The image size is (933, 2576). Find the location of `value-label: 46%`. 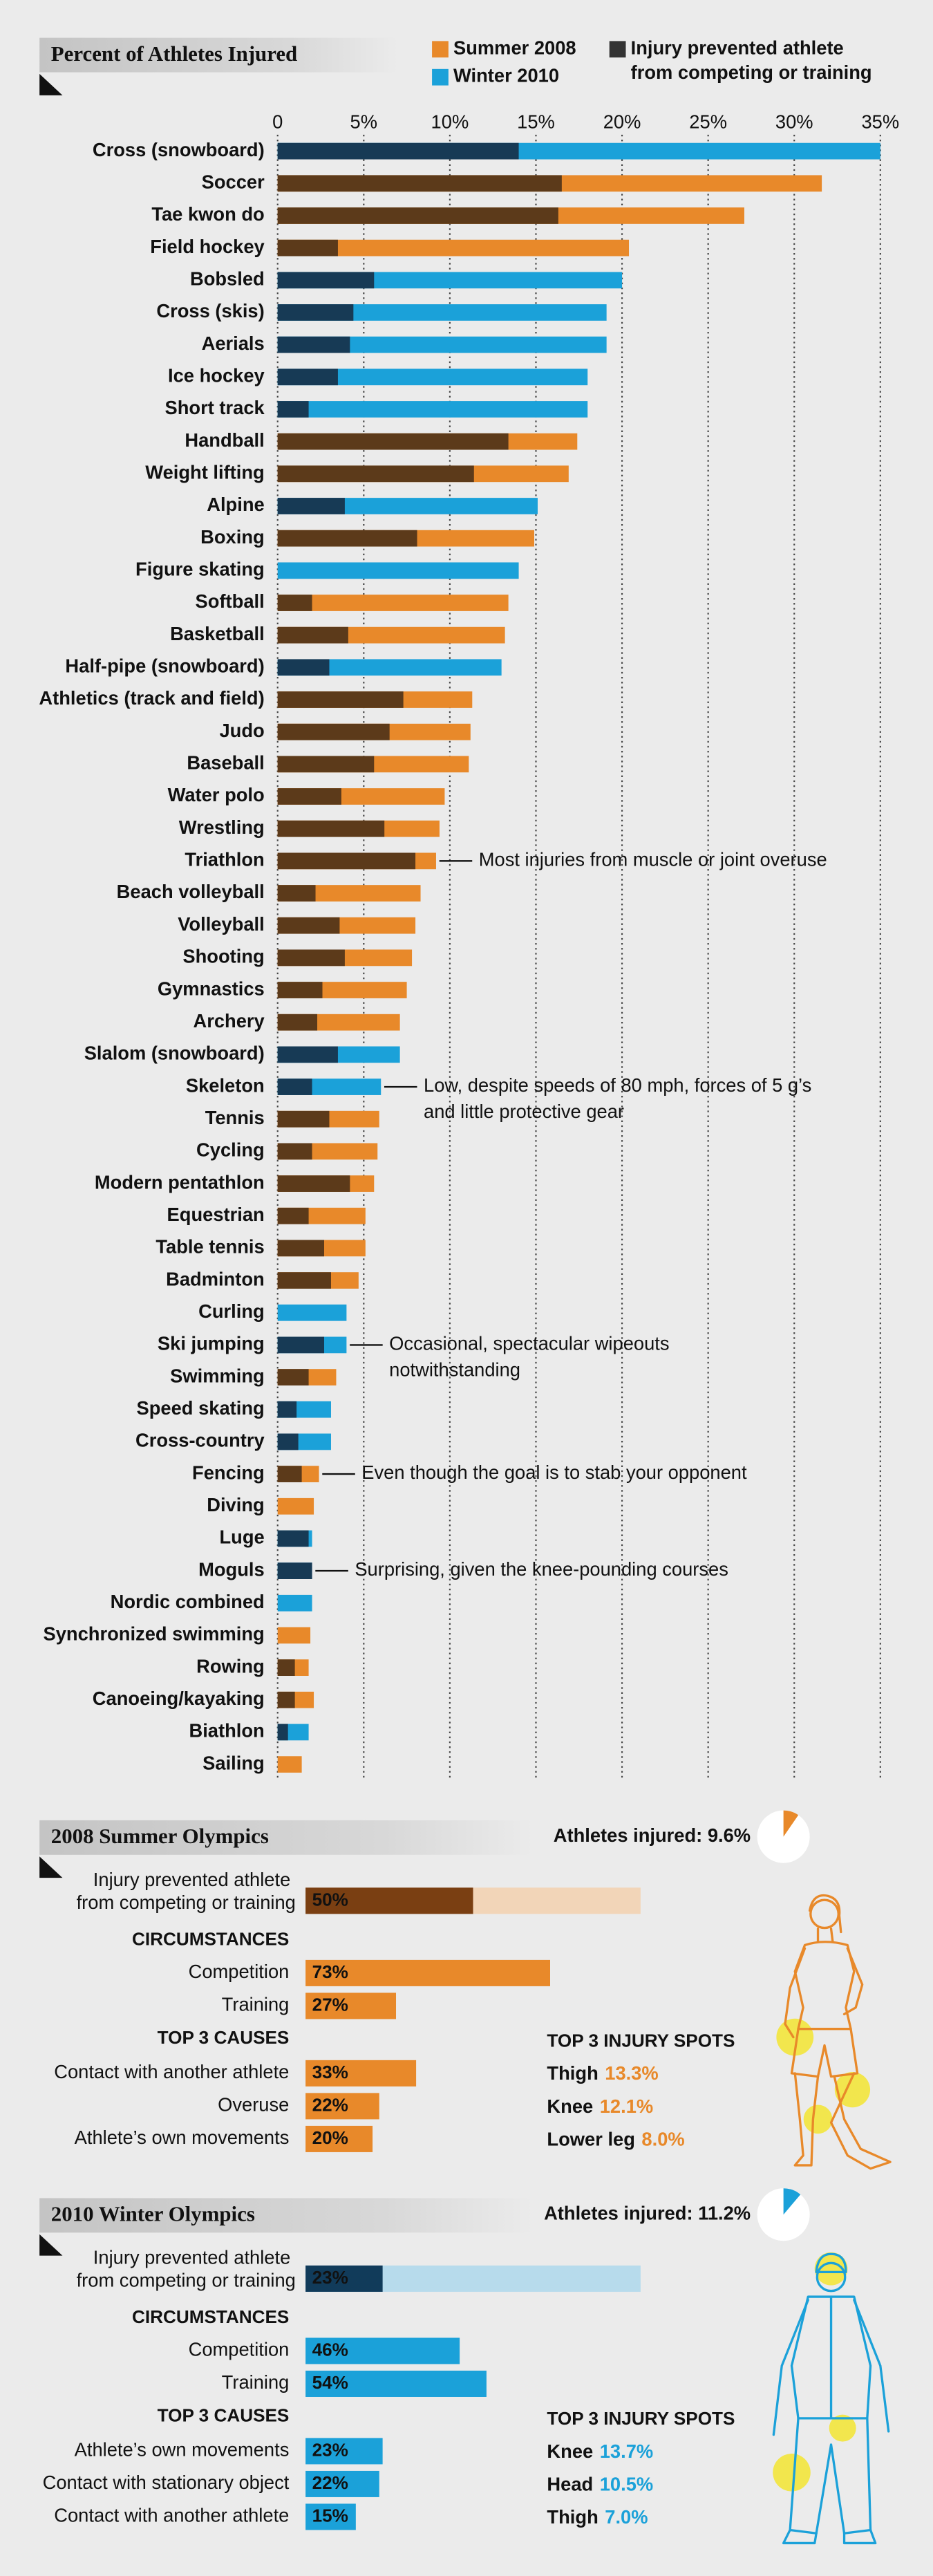

value-label: 46% is located at coordinates (330, 2349).